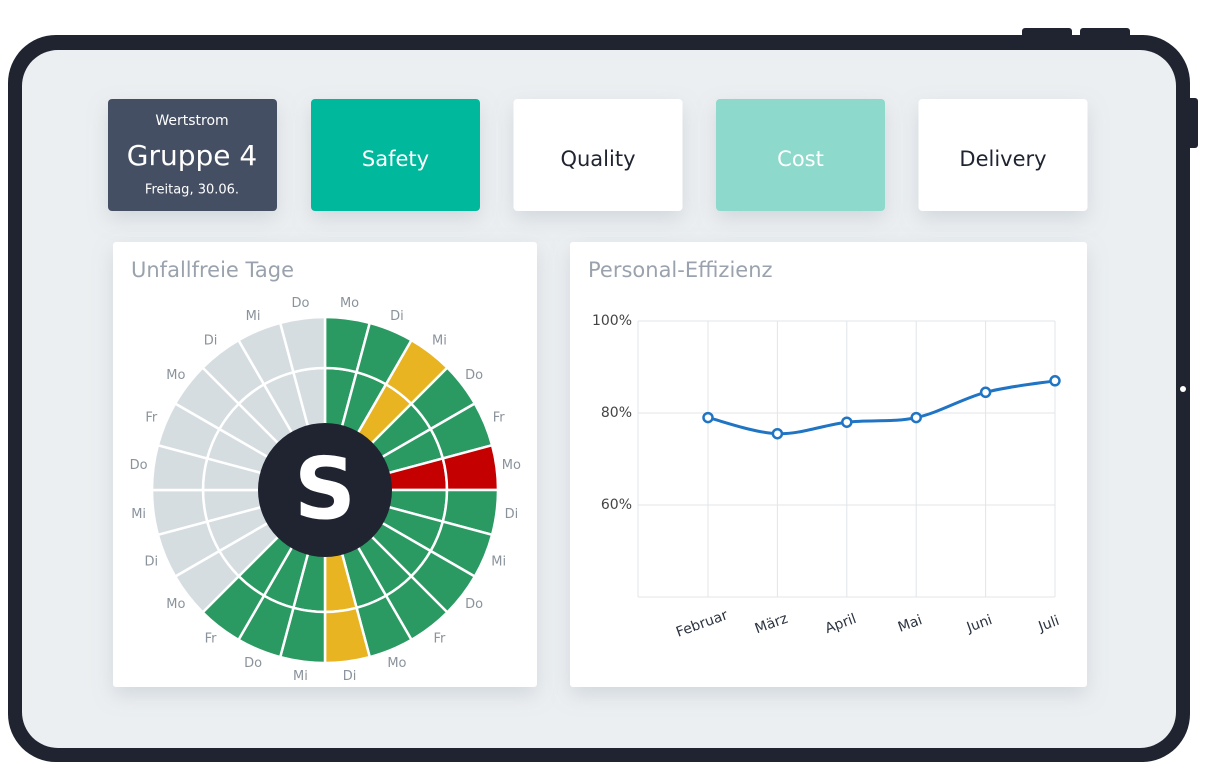 This screenshot has height=774, width=1210. What do you see at coordinates (881, 407) in the screenshot?
I see `series-line` at bounding box center [881, 407].